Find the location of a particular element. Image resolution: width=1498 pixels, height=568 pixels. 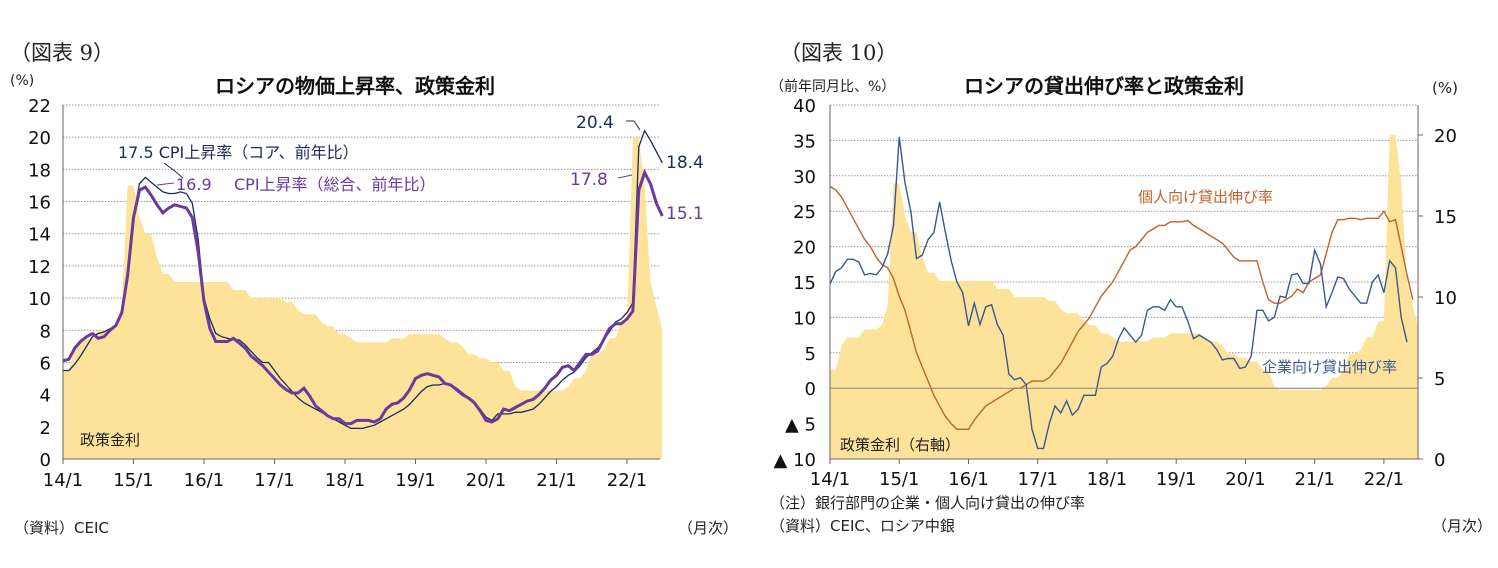

left-y-tick-label: 0 is located at coordinates (810, 389).